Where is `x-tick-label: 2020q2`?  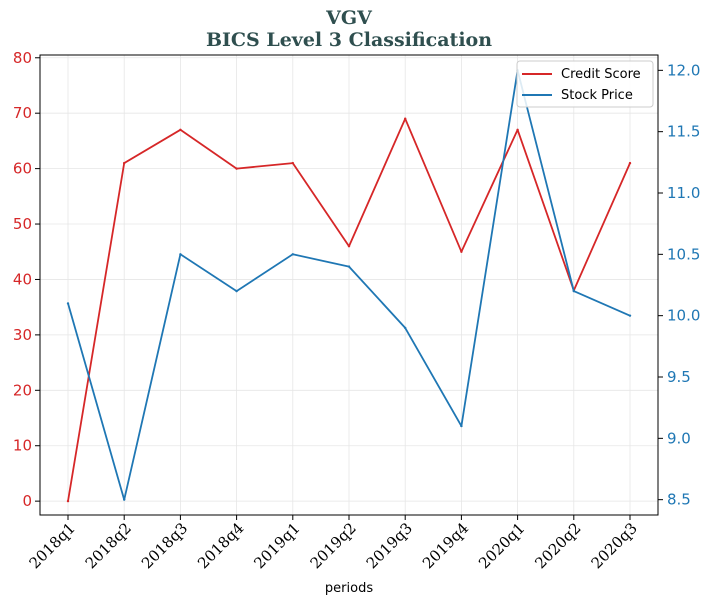
x-tick-label: 2020q2 is located at coordinates (557, 545).